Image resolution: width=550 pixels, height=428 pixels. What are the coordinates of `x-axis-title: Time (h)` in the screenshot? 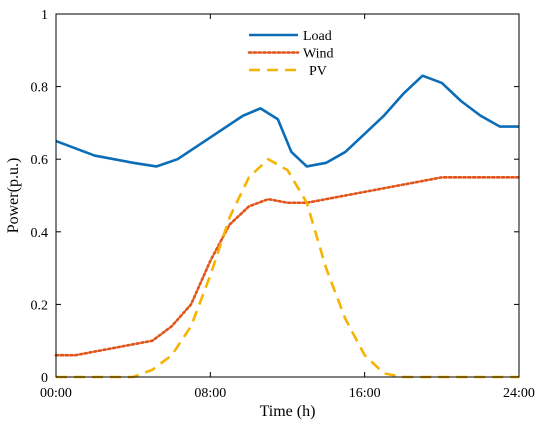 It's located at (288, 411).